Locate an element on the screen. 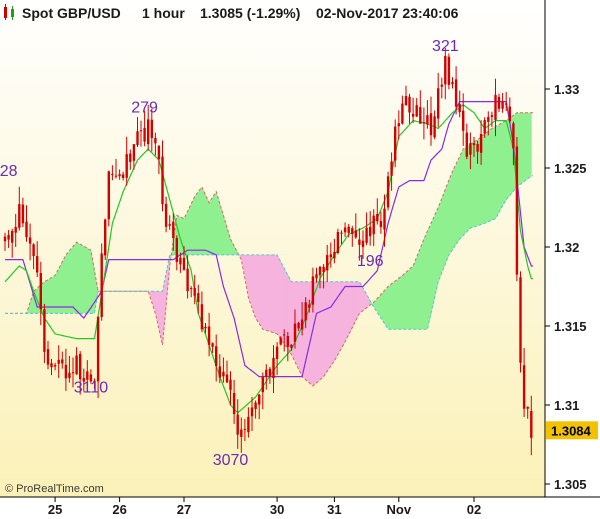 Image resolution: width=600 pixels, height=519 pixels. time-tick-label: 26 is located at coordinates (119, 509).